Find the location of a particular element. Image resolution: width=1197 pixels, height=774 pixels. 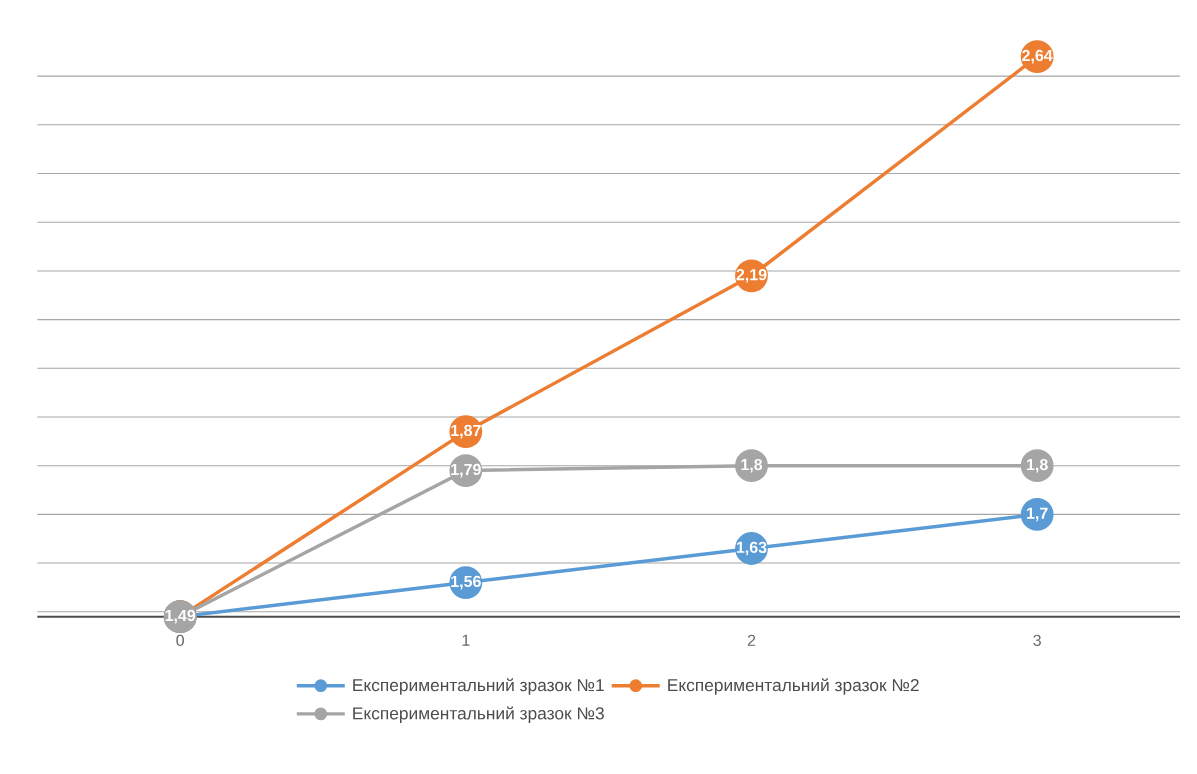

x-tick-label: 2 is located at coordinates (751, 640).